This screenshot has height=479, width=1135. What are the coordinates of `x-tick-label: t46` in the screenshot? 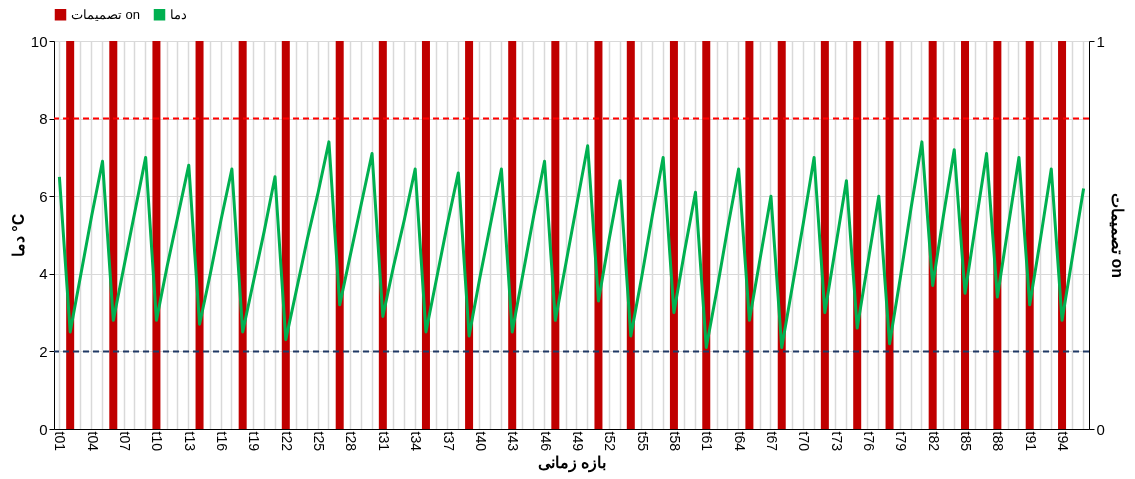 It's located at (545, 441).